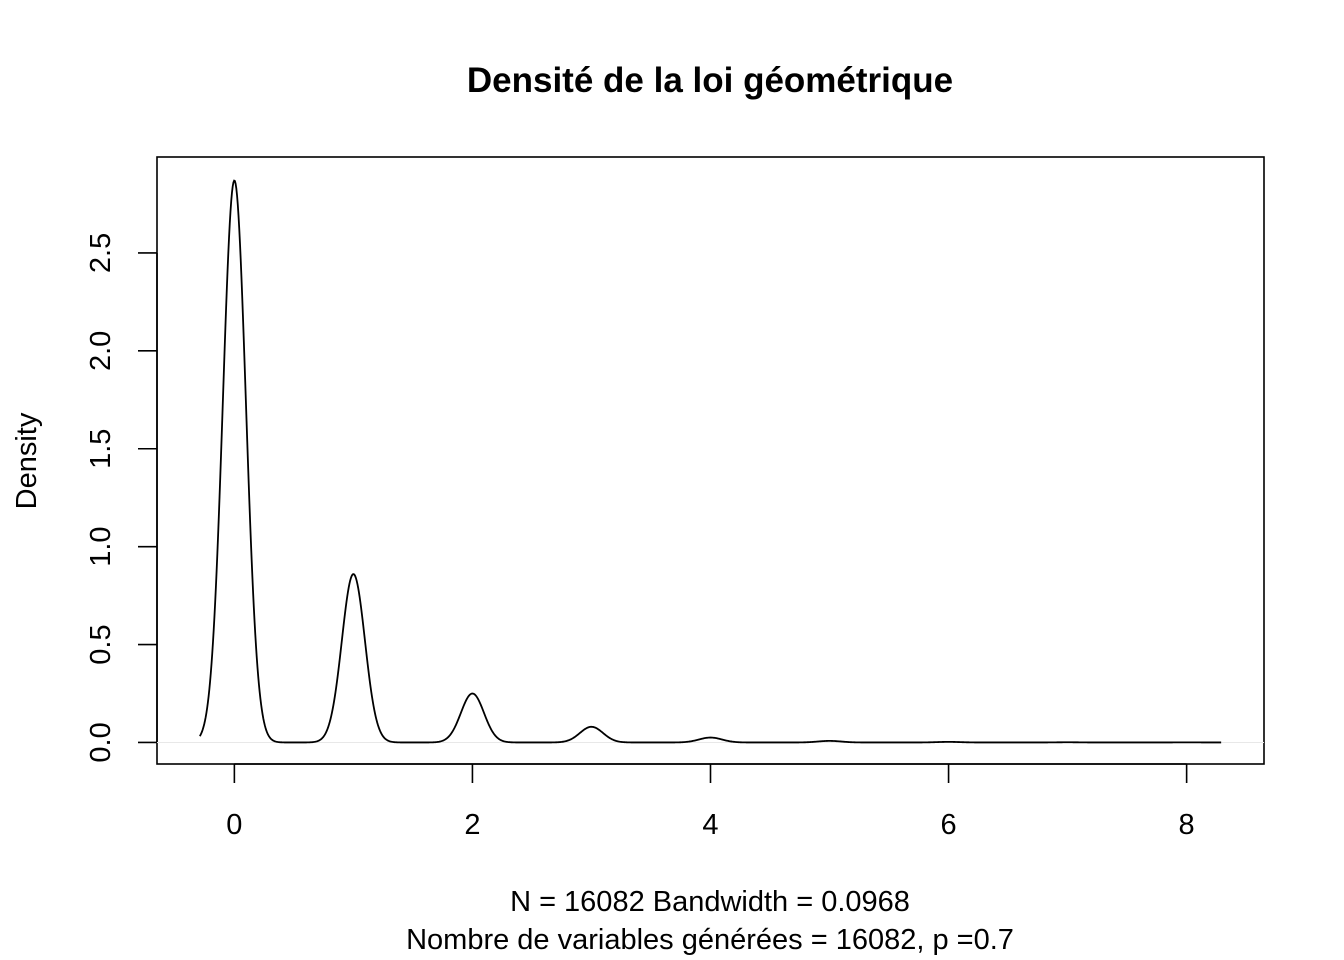  Describe the element at coordinates (27, 460) in the screenshot. I see `y-axis-label: Density` at that location.